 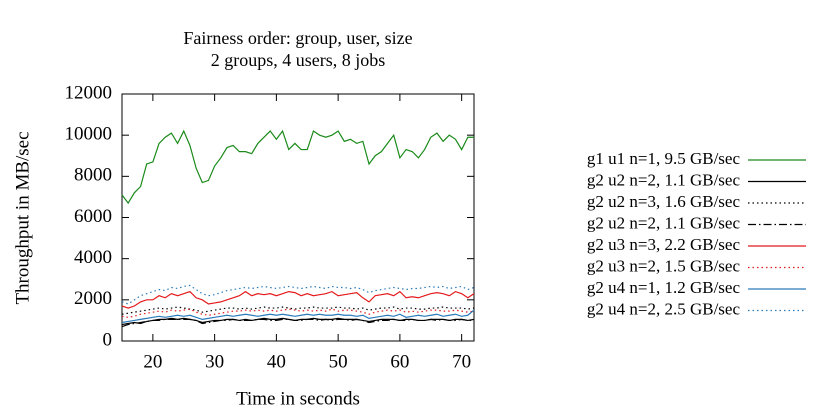 What do you see at coordinates (93, 175) in the screenshot?
I see `y-tick-label: 8000` at bounding box center [93, 175].